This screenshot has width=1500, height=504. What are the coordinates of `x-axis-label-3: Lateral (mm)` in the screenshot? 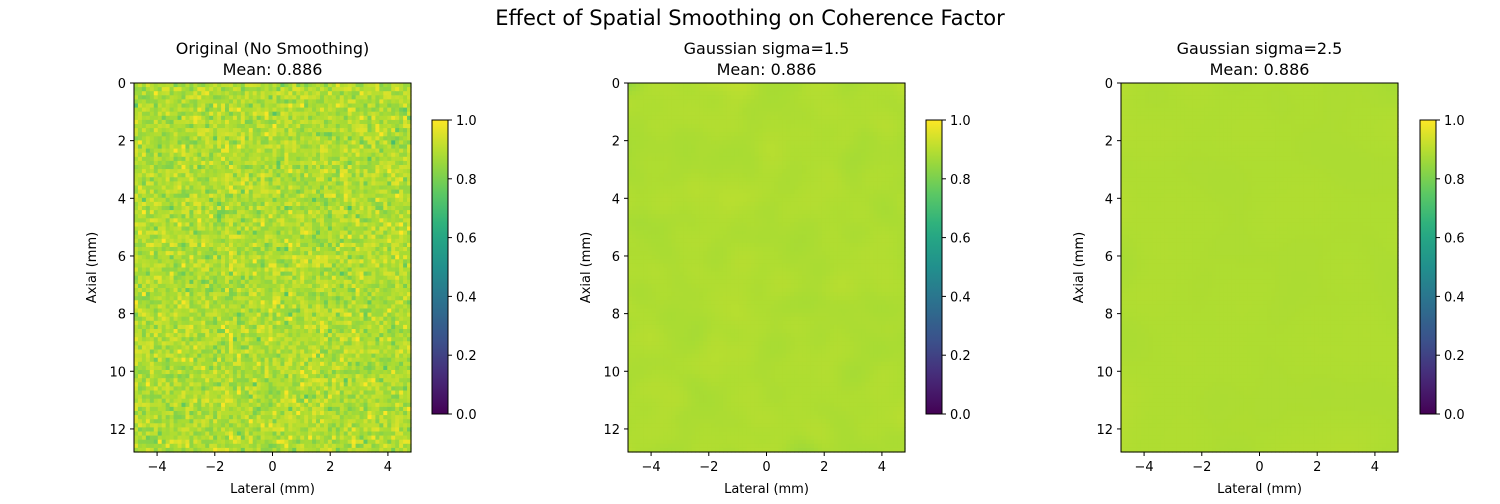 It's located at (1259, 489).